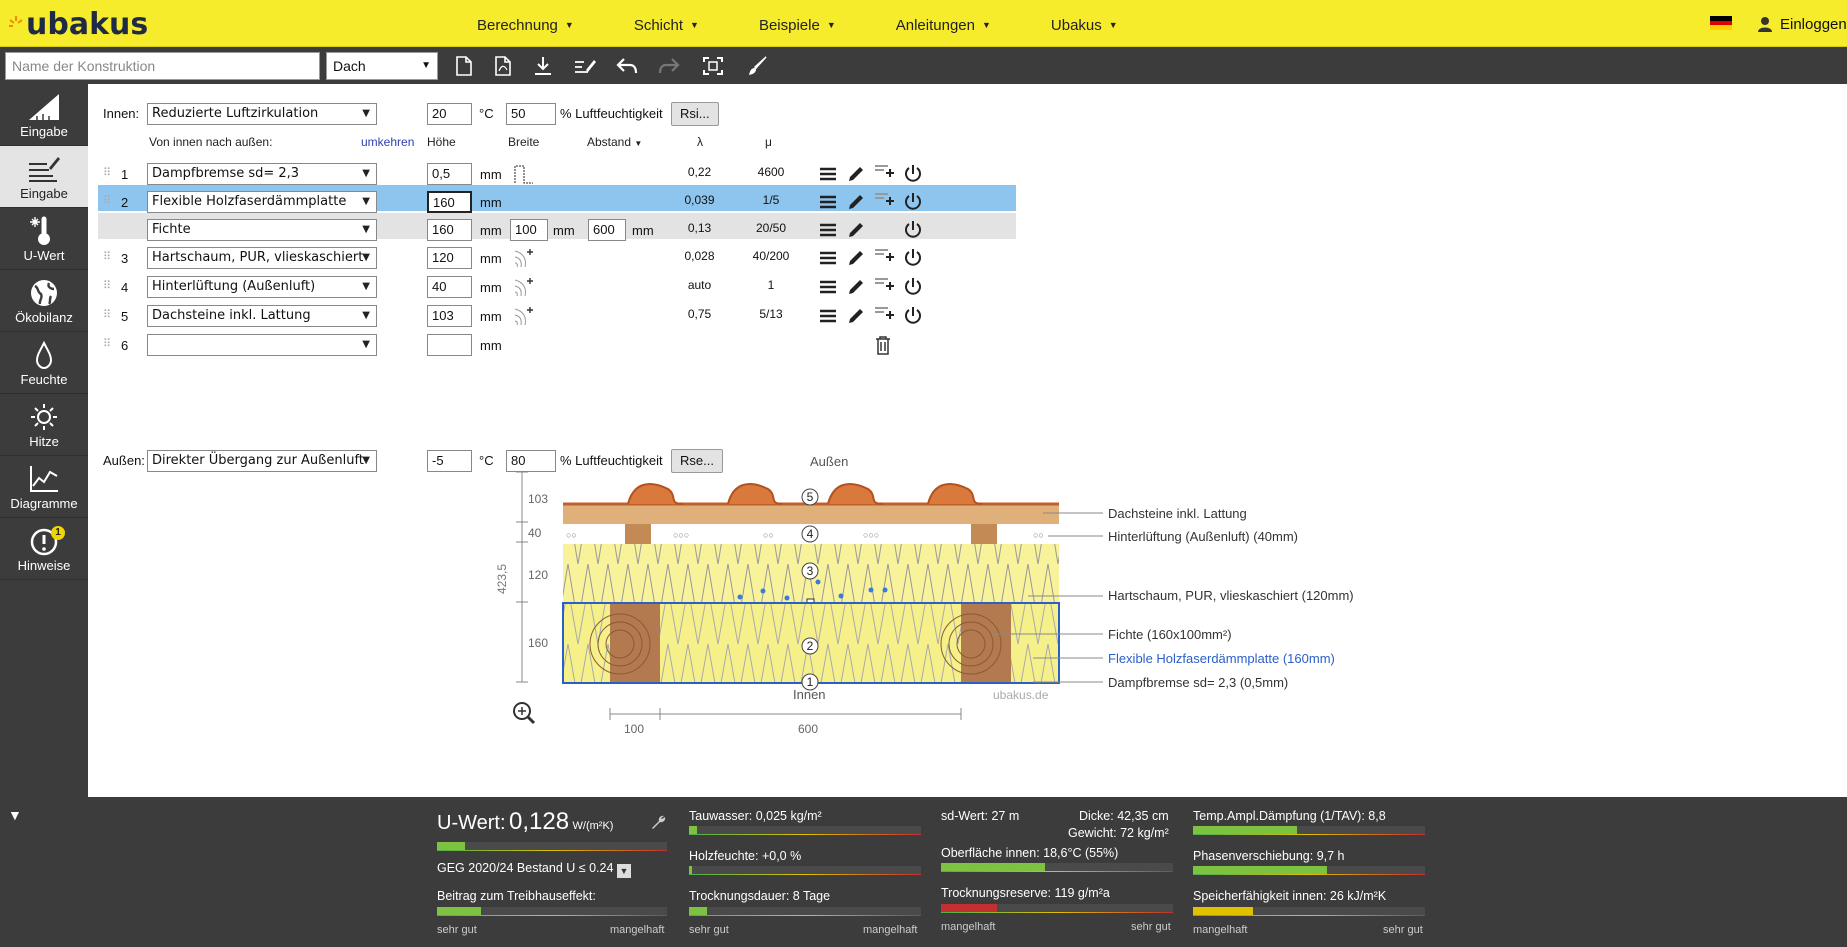 The width and height of the screenshot is (1847, 947). I want to click on ubakus-logo: ubakus, so click(78, 24).